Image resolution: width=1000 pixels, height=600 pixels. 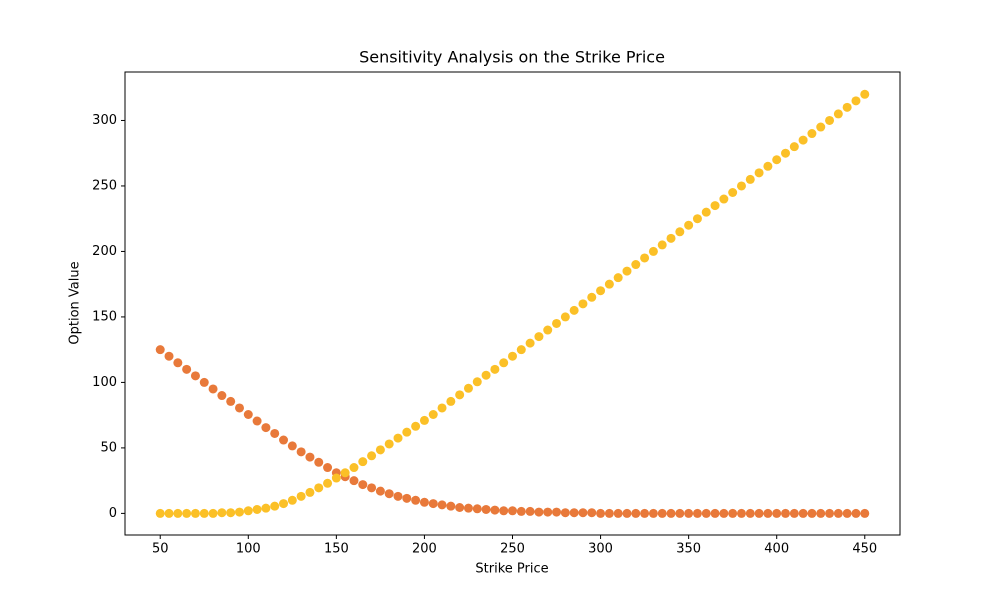 What do you see at coordinates (75, 302) in the screenshot?
I see `y-axis-label: Option Value` at bounding box center [75, 302].